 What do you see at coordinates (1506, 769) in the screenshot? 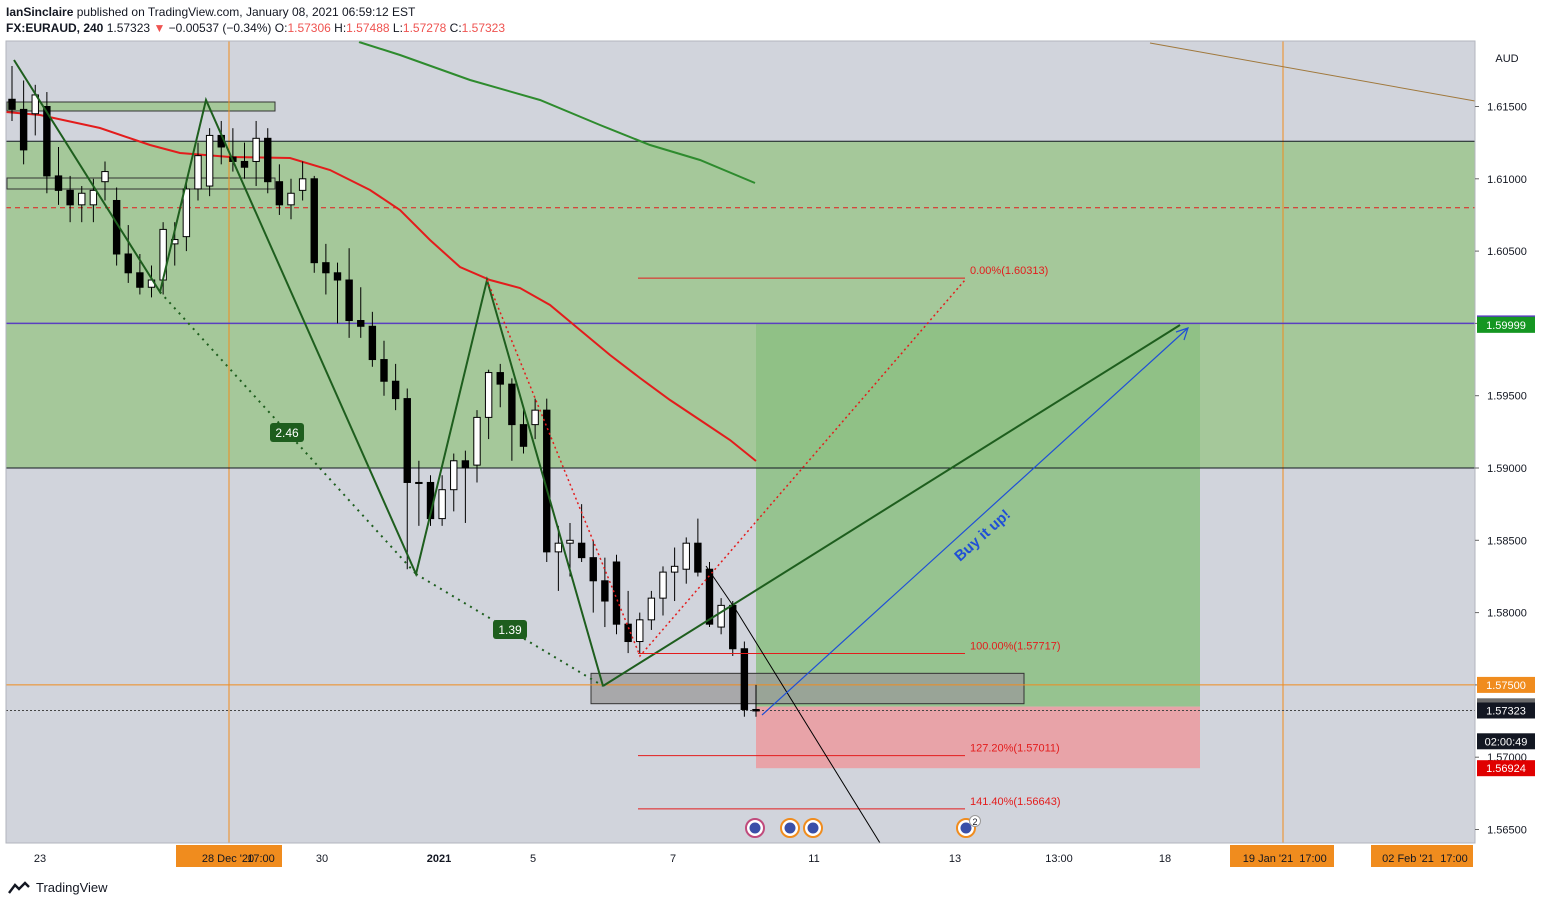
I see `price-tag-label: 1.56924` at bounding box center [1506, 769].